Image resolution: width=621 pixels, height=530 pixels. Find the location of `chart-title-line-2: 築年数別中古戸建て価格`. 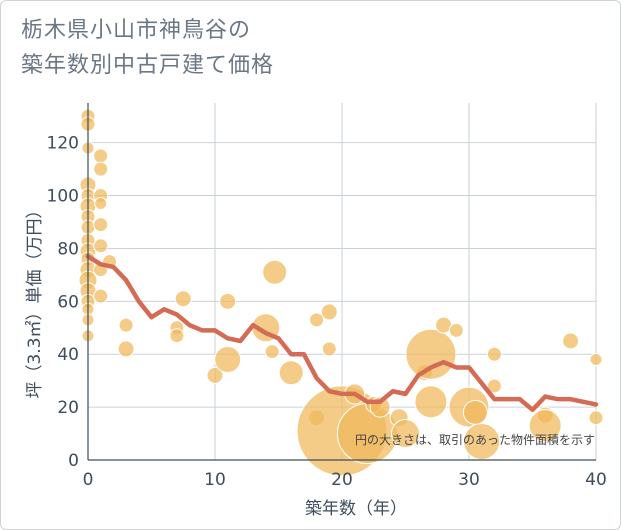

chart-title-line-2: 築年数別中古戸建て価格 is located at coordinates (148, 65).